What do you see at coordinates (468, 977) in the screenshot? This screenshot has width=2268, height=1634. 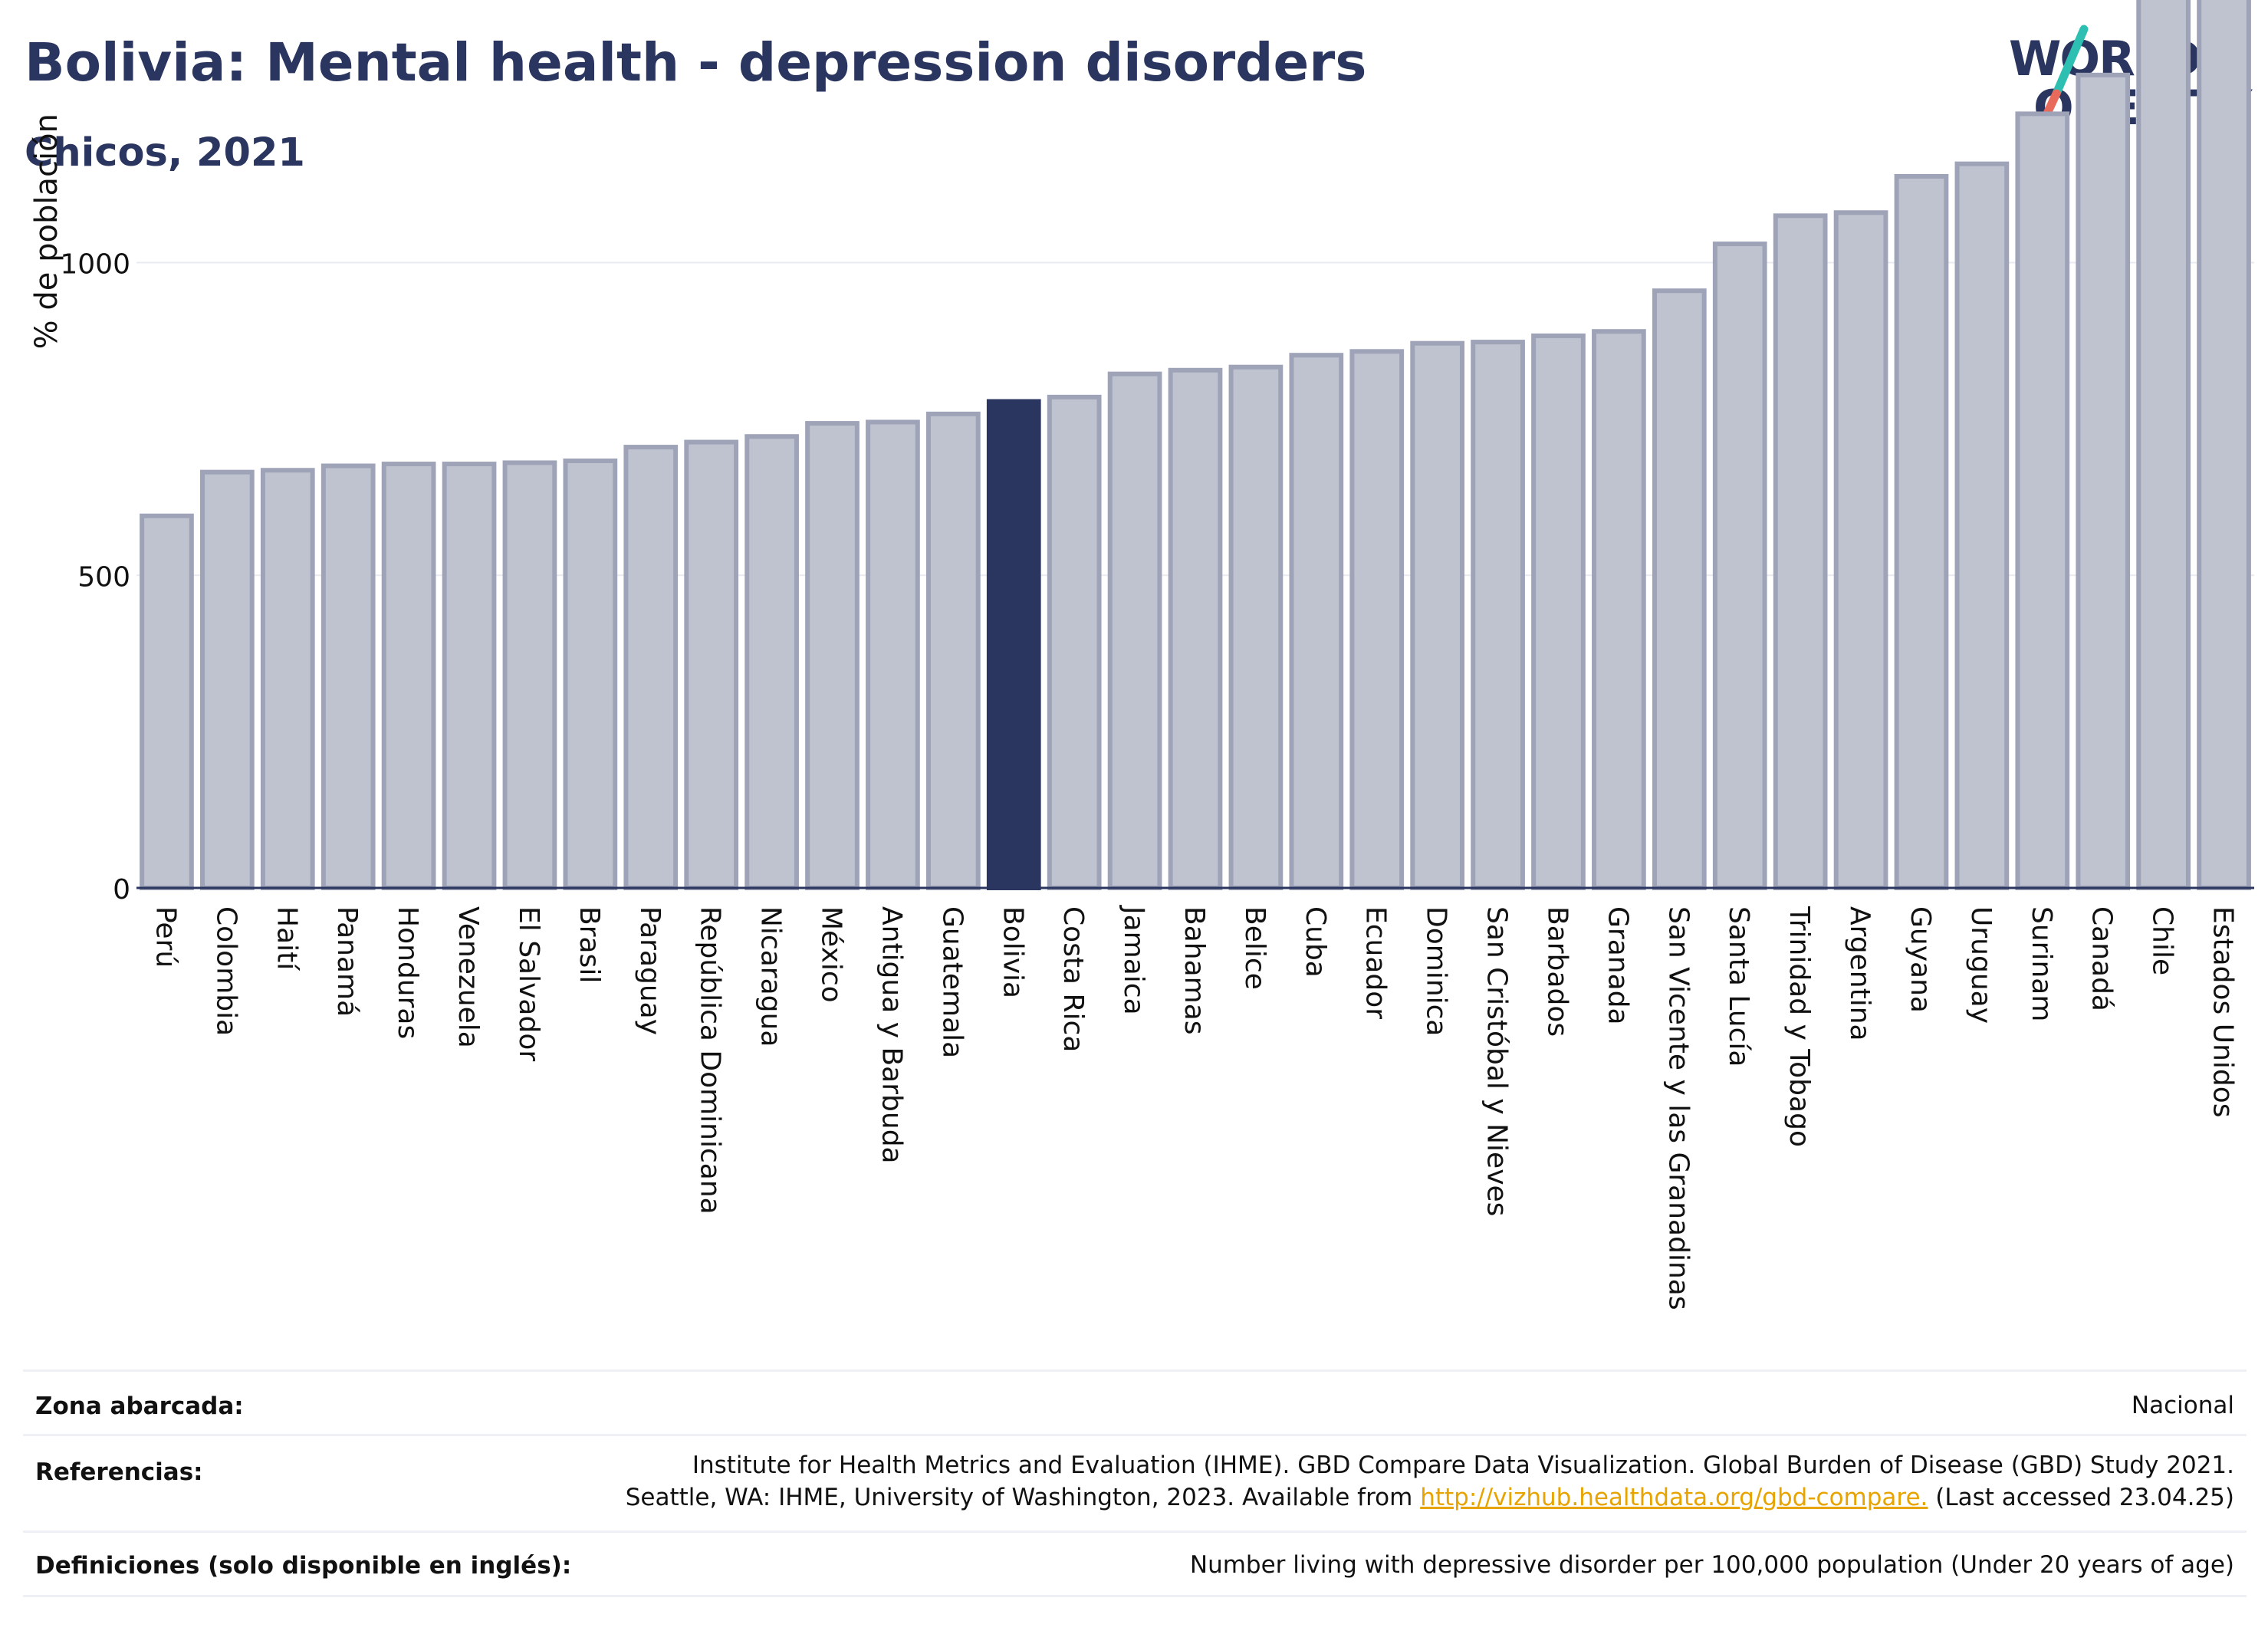 I see `x-tick-label: Venezuela` at bounding box center [468, 977].